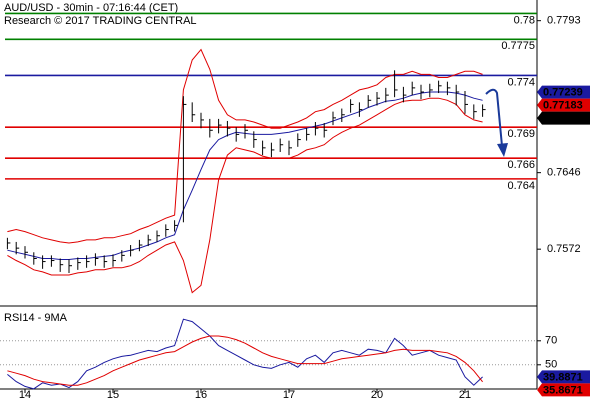  What do you see at coordinates (524, 20) in the screenshot?
I see `level-label: 0.78` at bounding box center [524, 20].